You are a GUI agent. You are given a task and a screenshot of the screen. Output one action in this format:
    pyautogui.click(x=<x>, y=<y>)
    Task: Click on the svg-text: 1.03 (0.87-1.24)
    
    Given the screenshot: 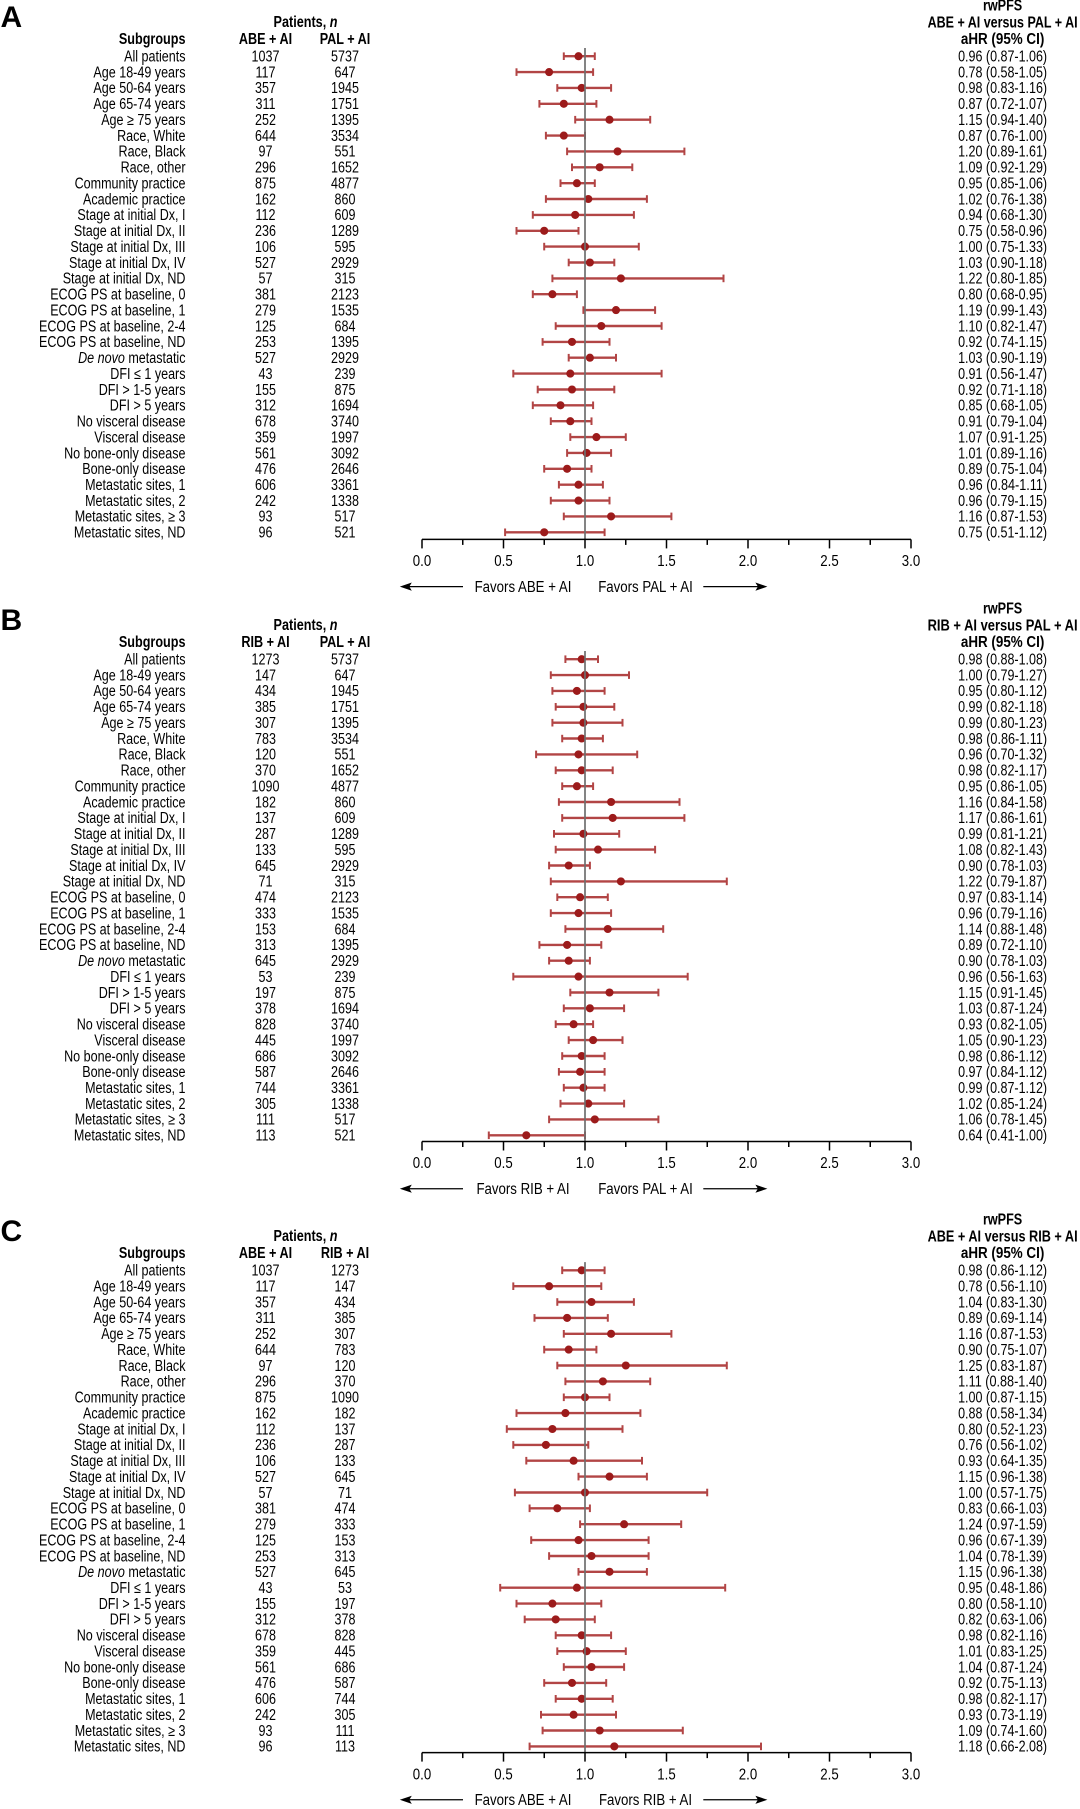 What is the action you would take?
    pyautogui.click(x=1002, y=1009)
    